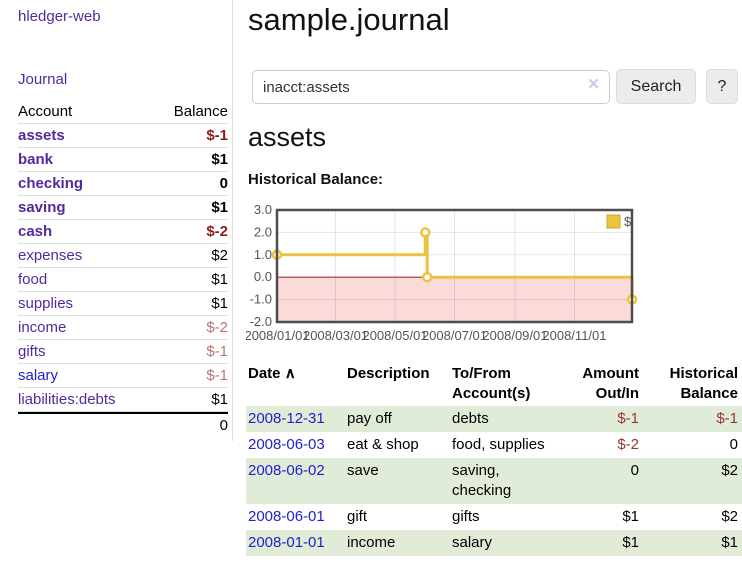 The width and height of the screenshot is (742, 582). What do you see at coordinates (316, 179) in the screenshot?
I see `chart-title-label: Historical Balance:` at bounding box center [316, 179].